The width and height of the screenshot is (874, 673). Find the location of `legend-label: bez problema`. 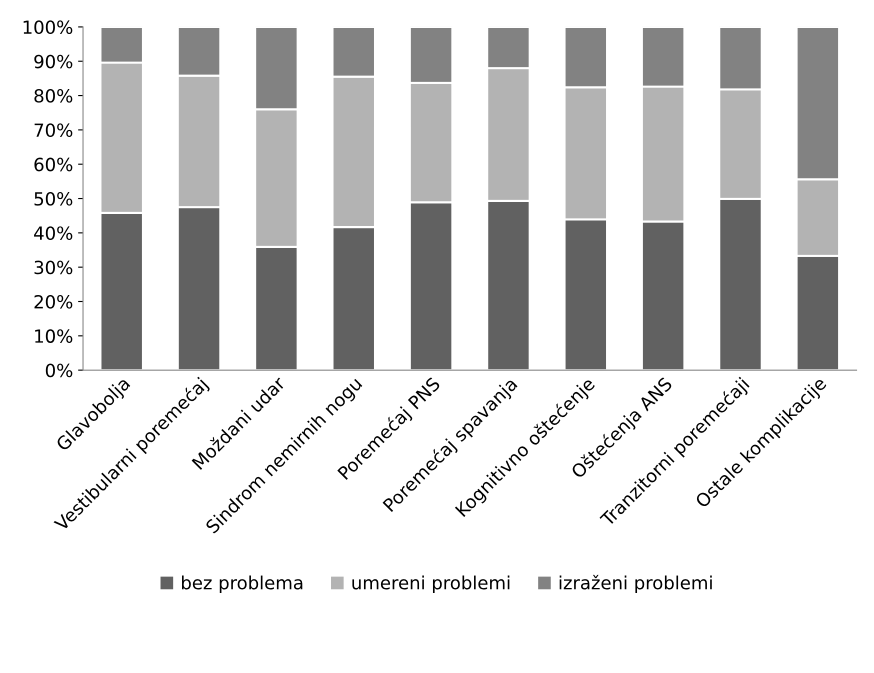

legend-label: bez problema is located at coordinates (242, 585).